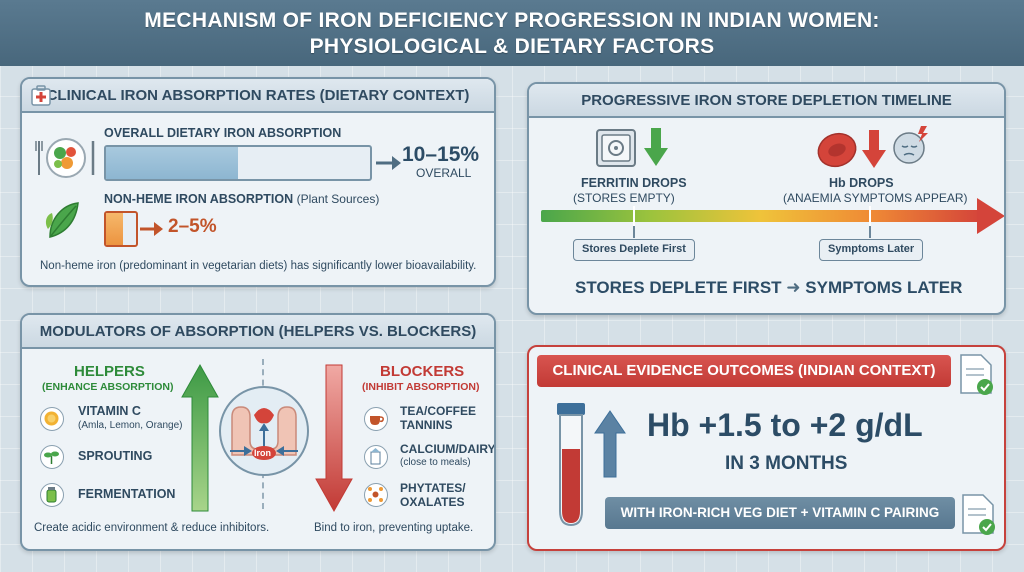 This screenshot has width=1024, height=572. What do you see at coordinates (634, 183) in the screenshot?
I see `ferritin-title: FERRITIN DROPS` at bounding box center [634, 183].